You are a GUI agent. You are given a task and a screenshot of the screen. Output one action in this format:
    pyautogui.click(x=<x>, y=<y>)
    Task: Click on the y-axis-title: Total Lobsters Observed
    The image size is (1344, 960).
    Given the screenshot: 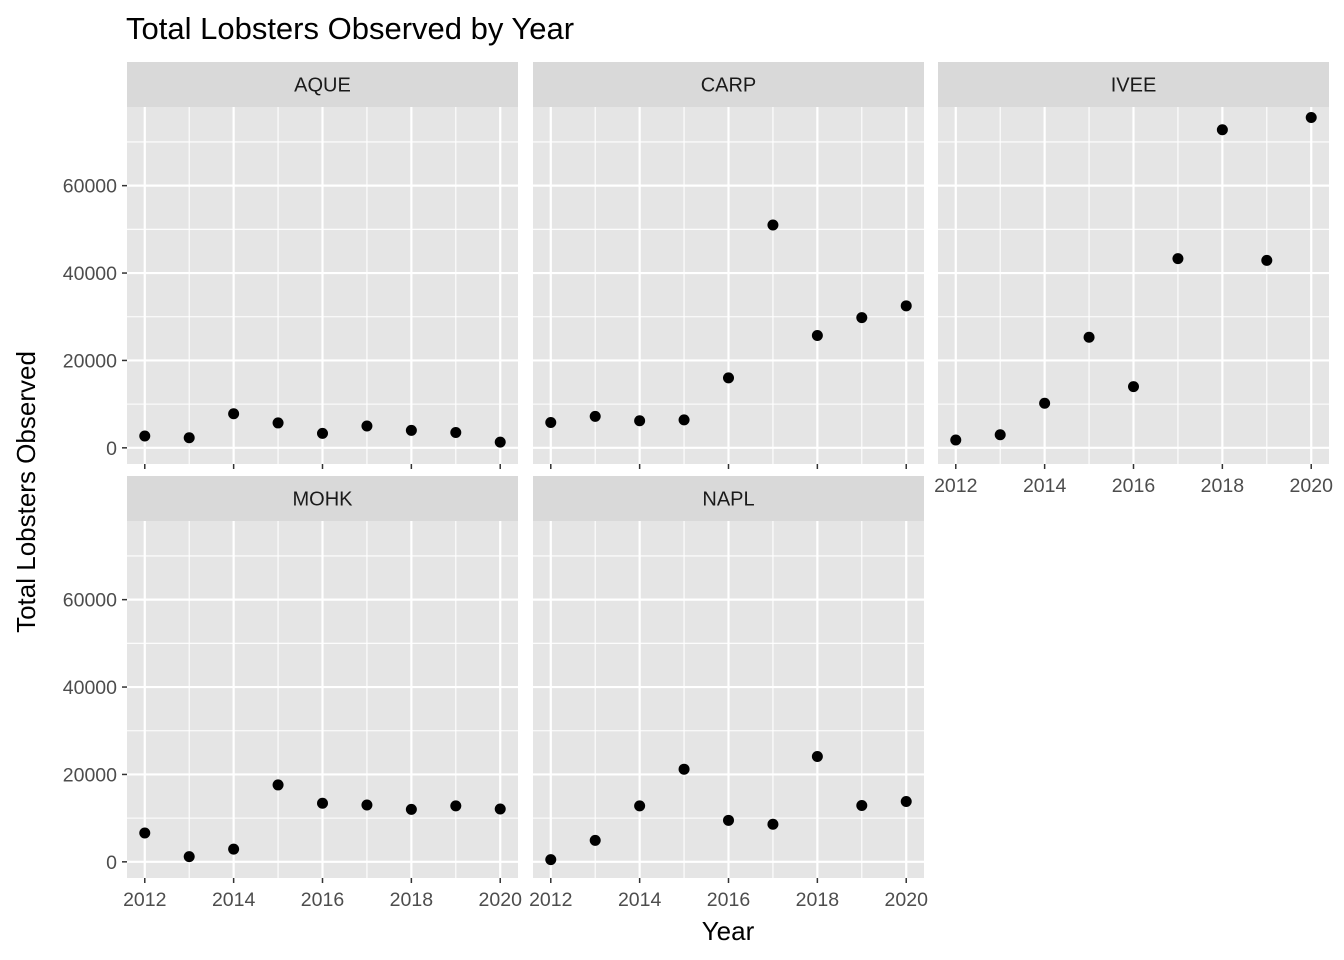 What is the action you would take?
    pyautogui.click(x=26, y=492)
    